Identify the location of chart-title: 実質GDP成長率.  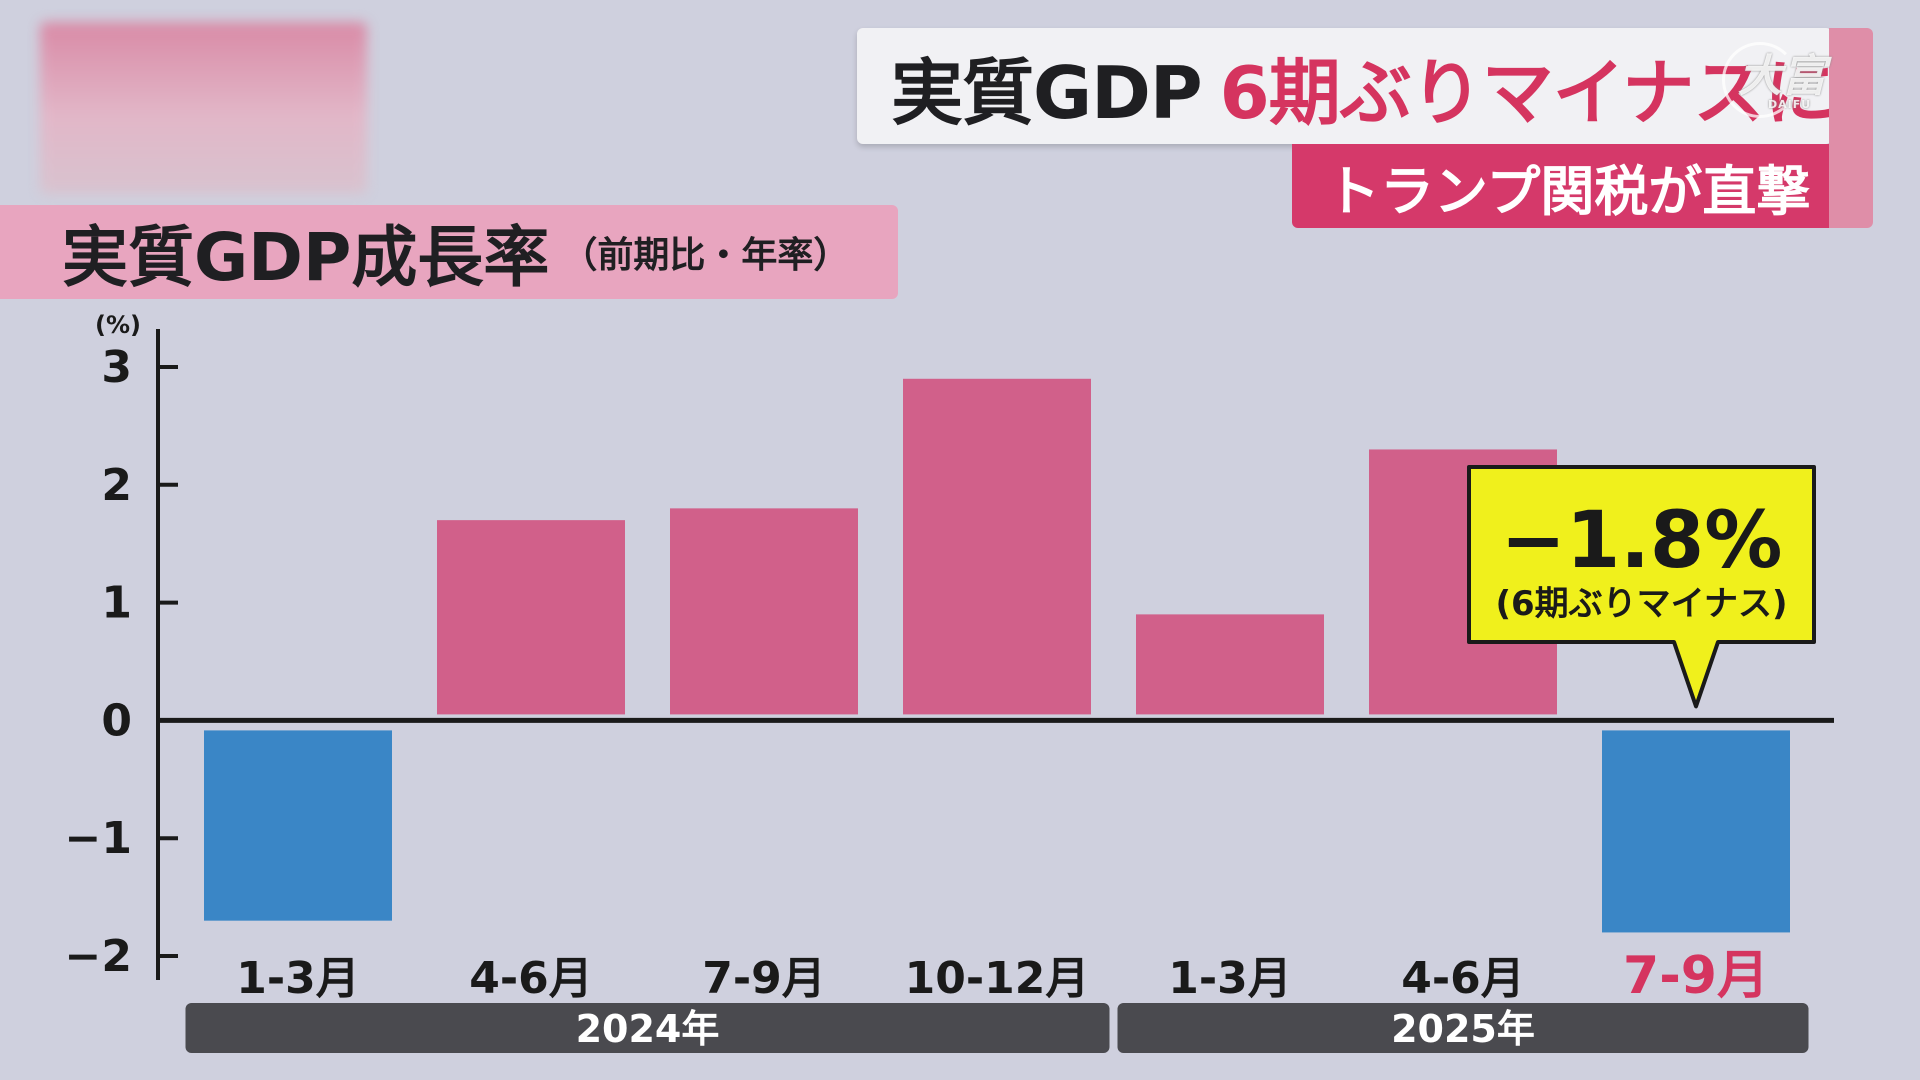
(306, 257).